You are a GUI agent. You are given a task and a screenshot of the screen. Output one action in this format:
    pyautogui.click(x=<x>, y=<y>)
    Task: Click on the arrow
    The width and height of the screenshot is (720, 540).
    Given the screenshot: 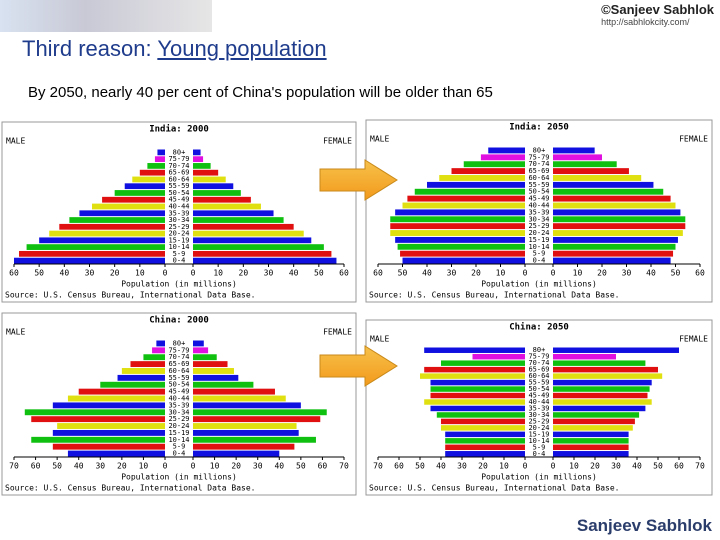 What is the action you would take?
    pyautogui.click(x=358, y=180)
    